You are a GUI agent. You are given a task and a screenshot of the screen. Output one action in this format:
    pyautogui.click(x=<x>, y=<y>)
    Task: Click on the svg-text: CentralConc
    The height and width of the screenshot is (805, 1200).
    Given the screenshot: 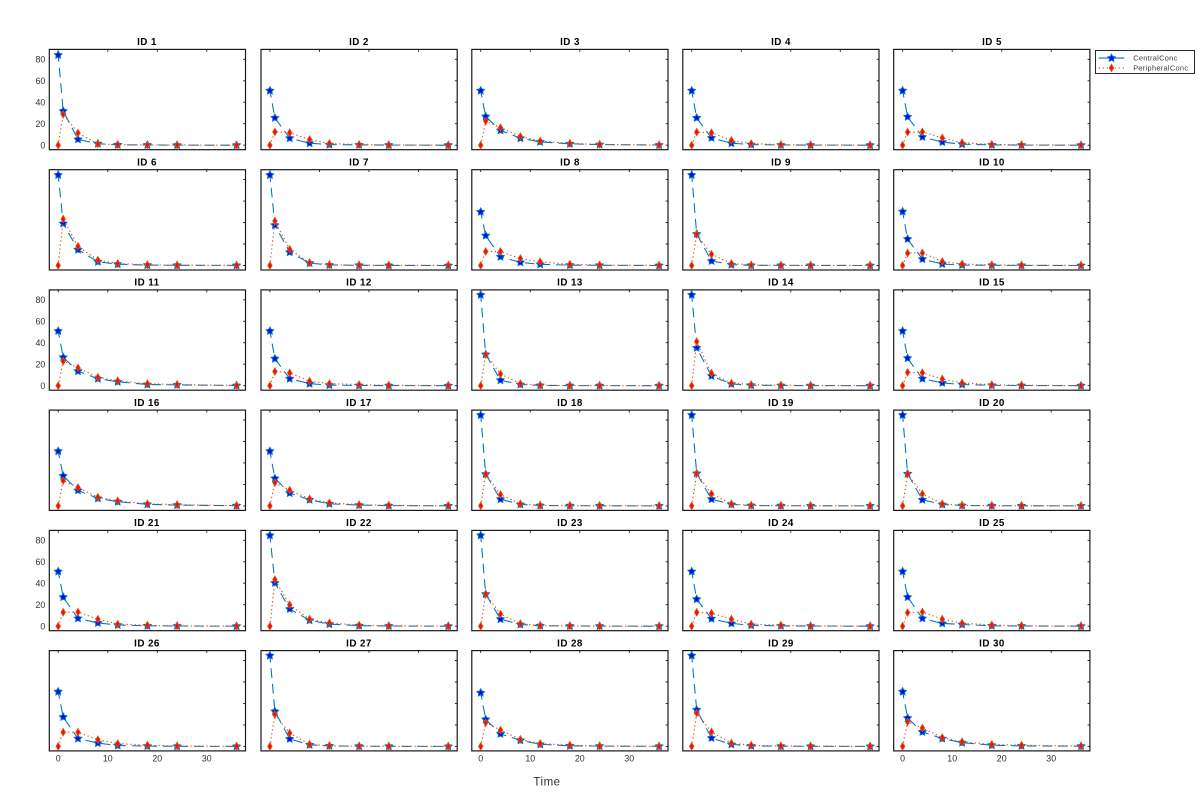 What is the action you would take?
    pyautogui.click(x=1155, y=58)
    